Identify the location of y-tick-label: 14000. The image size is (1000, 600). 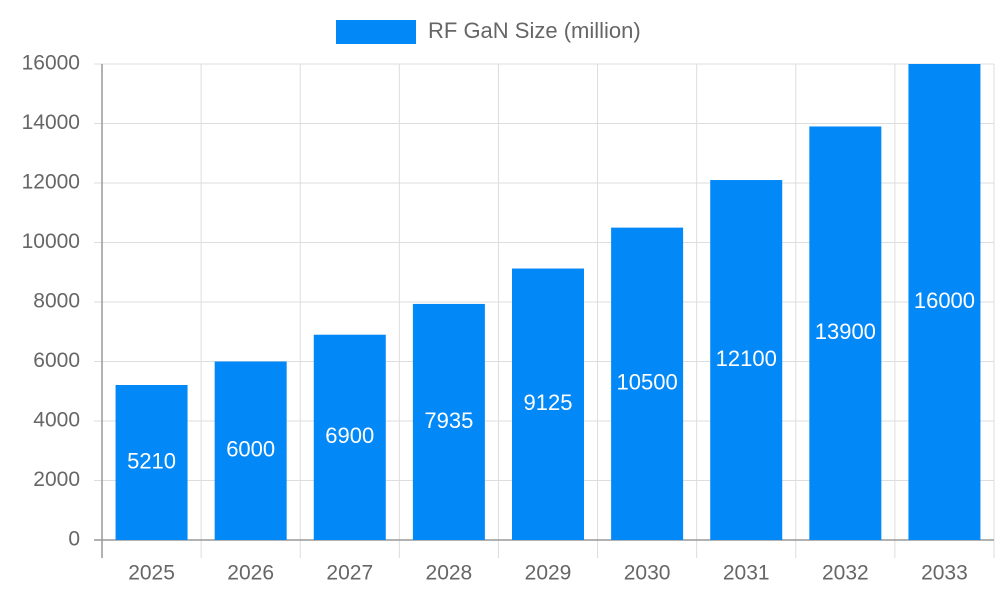
(51, 122).